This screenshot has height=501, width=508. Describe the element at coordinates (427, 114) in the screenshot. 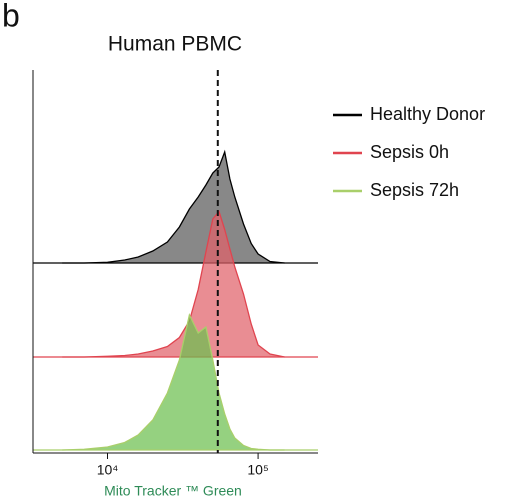

I see `legend-label: Healthy Donor` at that location.